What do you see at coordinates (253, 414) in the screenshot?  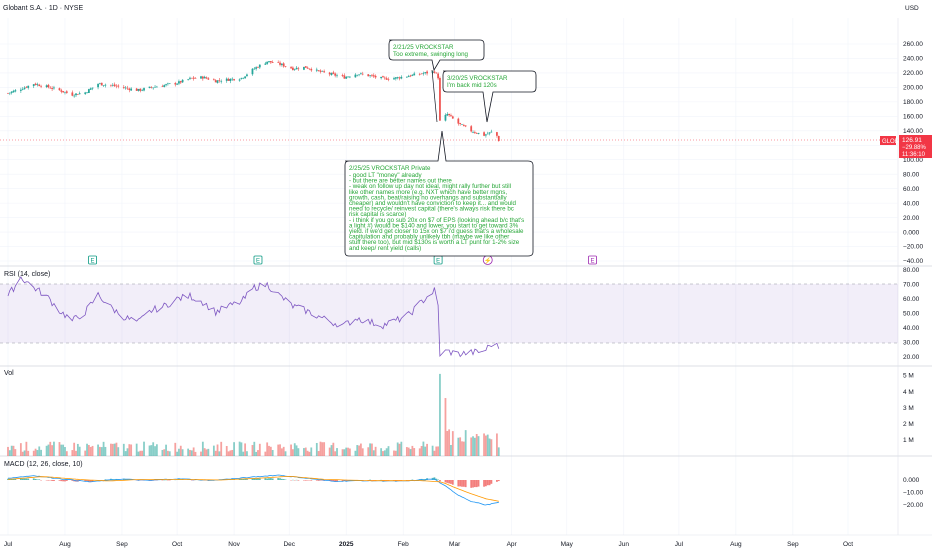 I see `volume-bars` at bounding box center [253, 414].